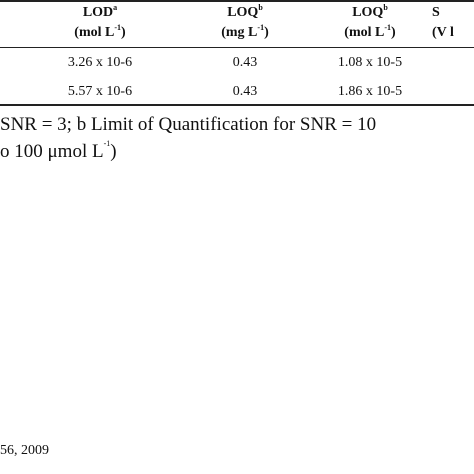 This screenshot has height=474, width=474. I want to click on header-sensitivity-unit: (V l, so click(443, 32).